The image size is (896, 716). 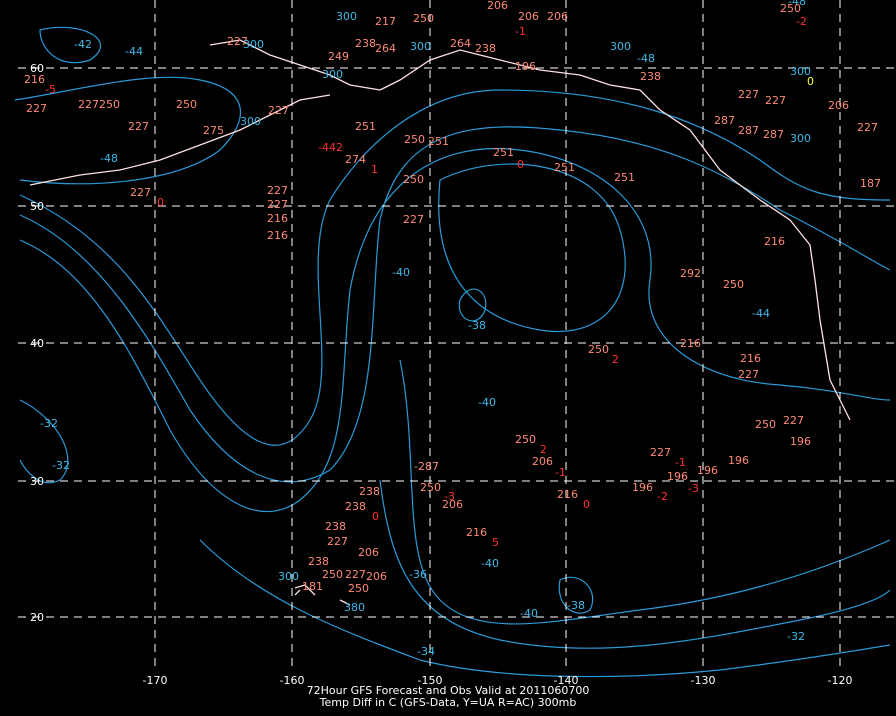 I want to click on lon-label: -130, so click(x=703, y=680).